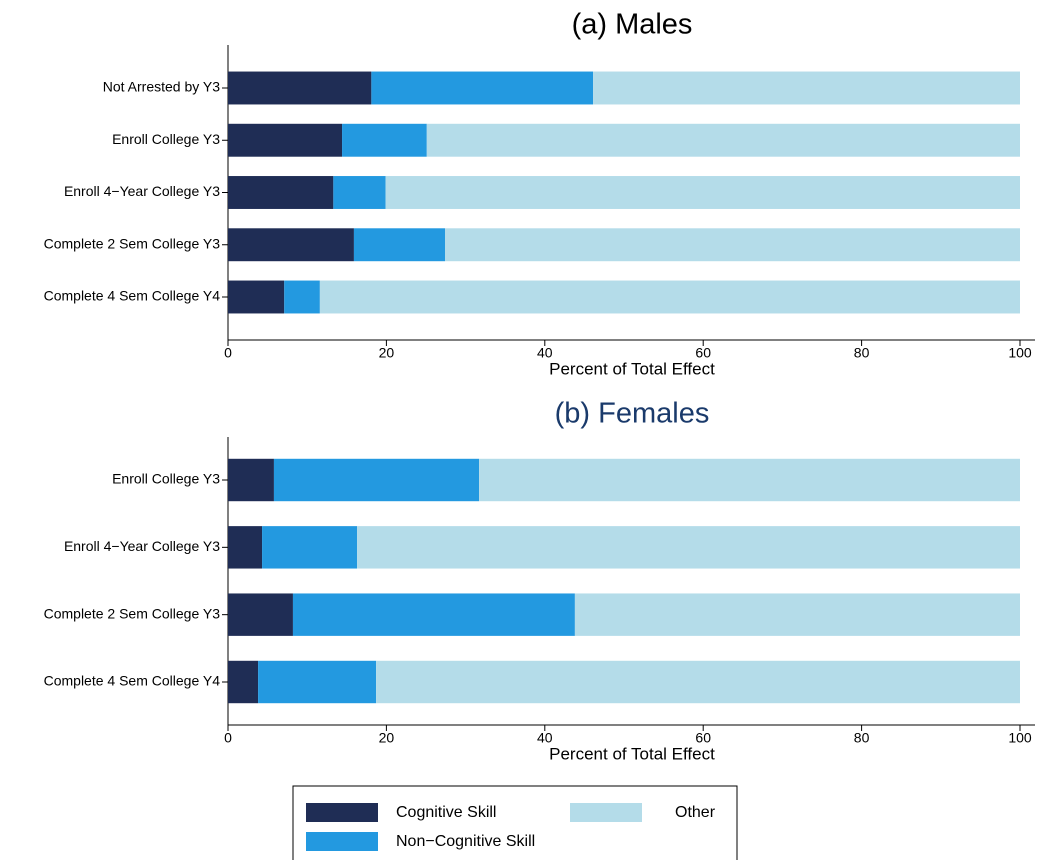  Describe the element at coordinates (515, 822) in the screenshot. I see `legend-box` at that location.